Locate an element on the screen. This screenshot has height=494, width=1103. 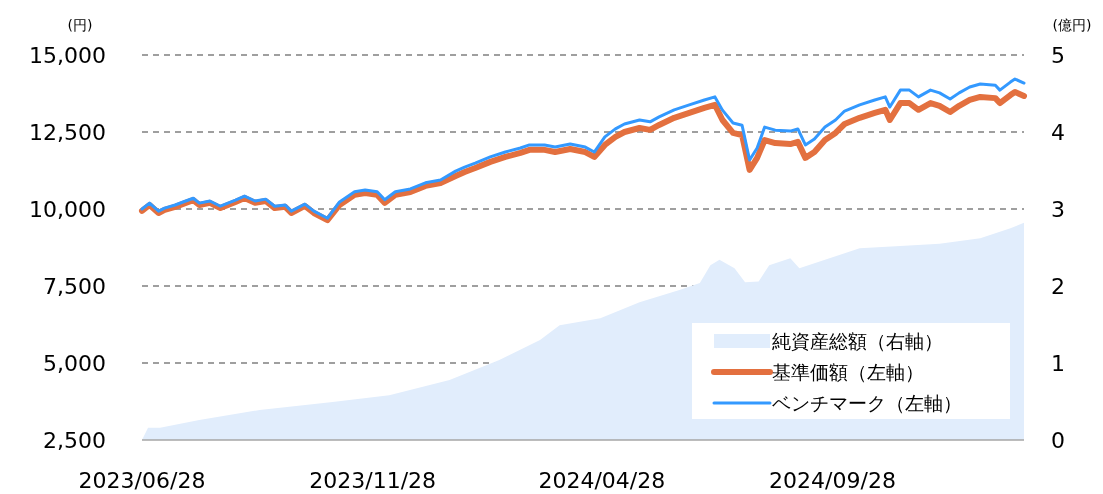
y2-tick-label: 4 is located at coordinates (1058, 132).